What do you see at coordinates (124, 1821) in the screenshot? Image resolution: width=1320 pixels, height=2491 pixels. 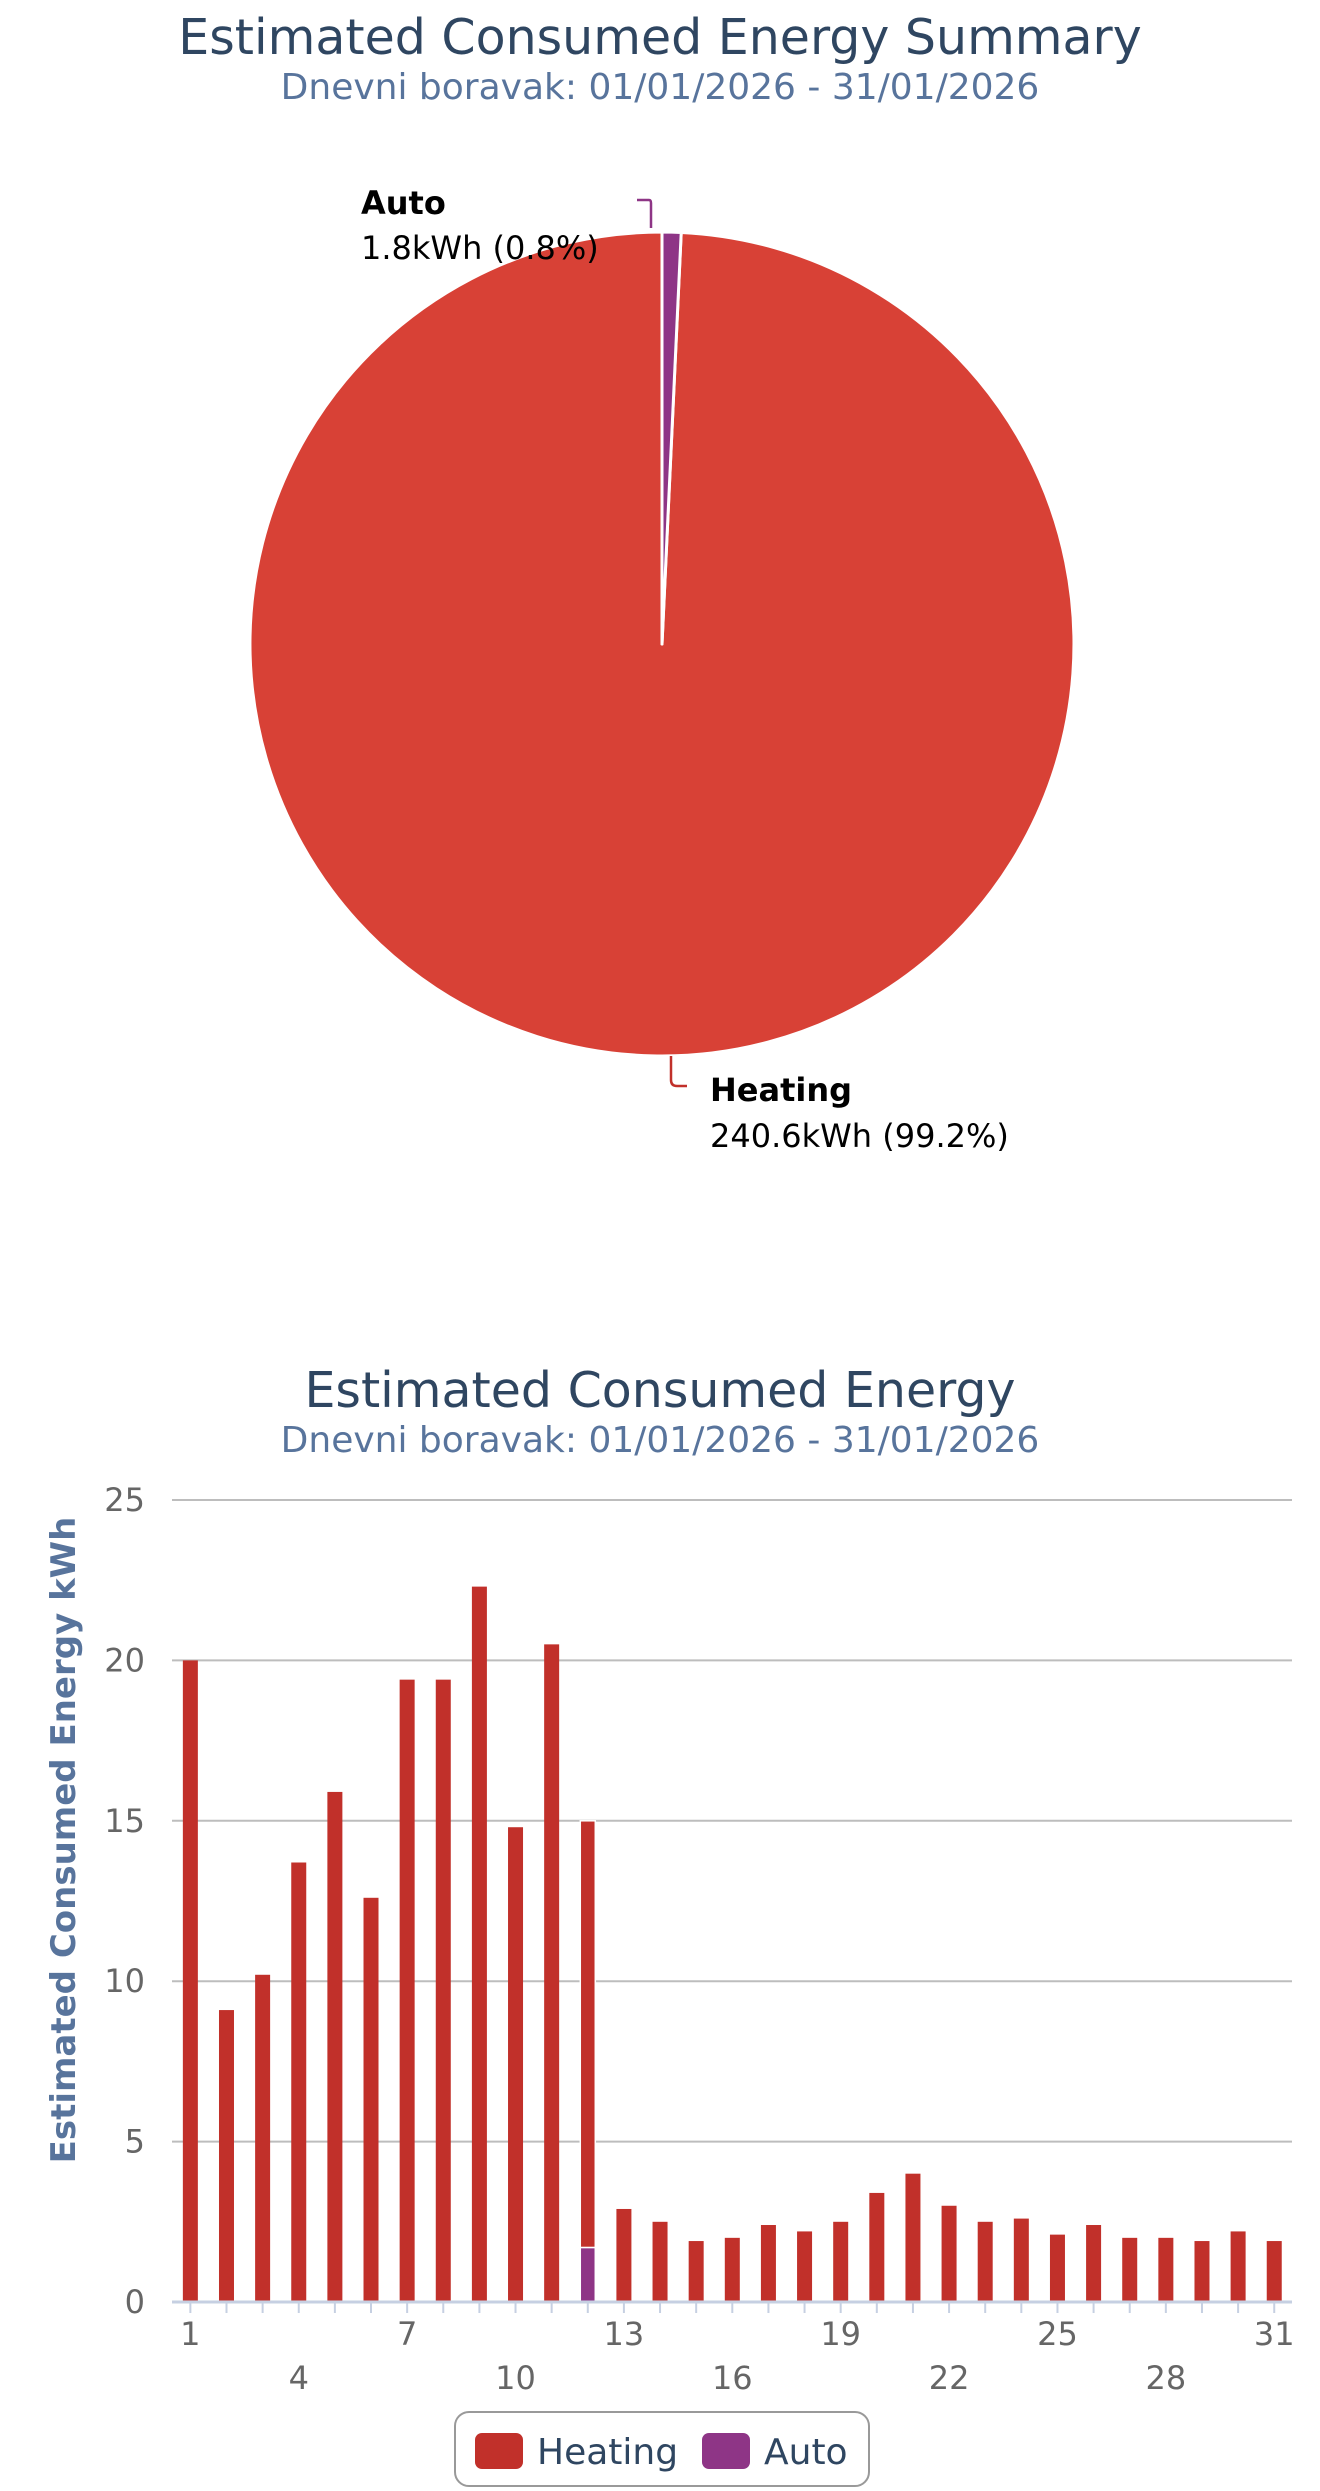 I see `y-tick-label-15: 15` at bounding box center [124, 1821].